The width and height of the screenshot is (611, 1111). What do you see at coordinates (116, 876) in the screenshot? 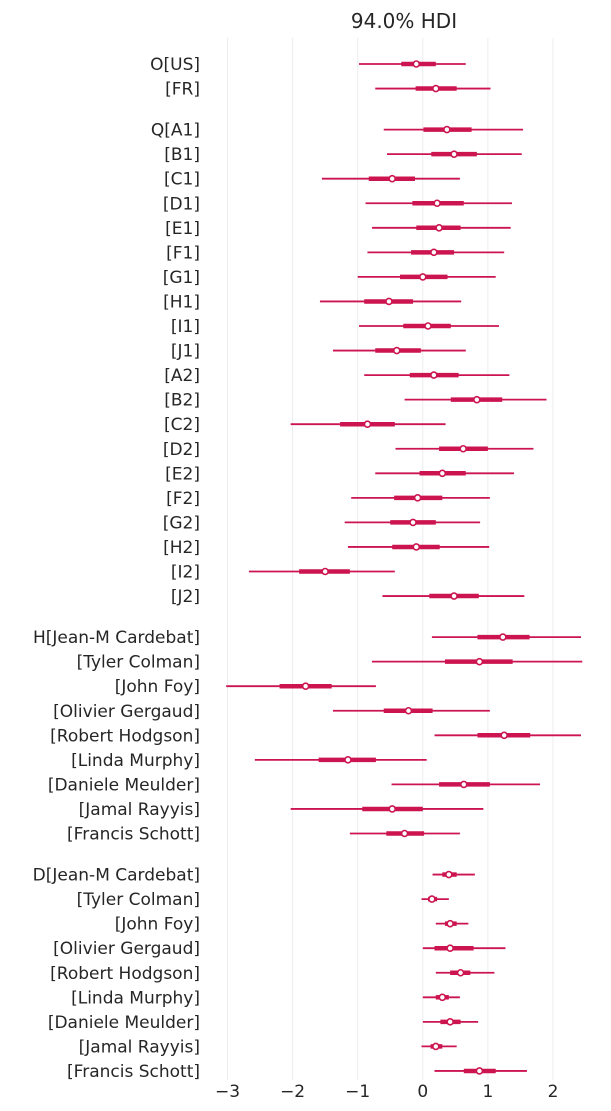
I see `row-label: D[Jean-M Cardebat]` at bounding box center [116, 876].